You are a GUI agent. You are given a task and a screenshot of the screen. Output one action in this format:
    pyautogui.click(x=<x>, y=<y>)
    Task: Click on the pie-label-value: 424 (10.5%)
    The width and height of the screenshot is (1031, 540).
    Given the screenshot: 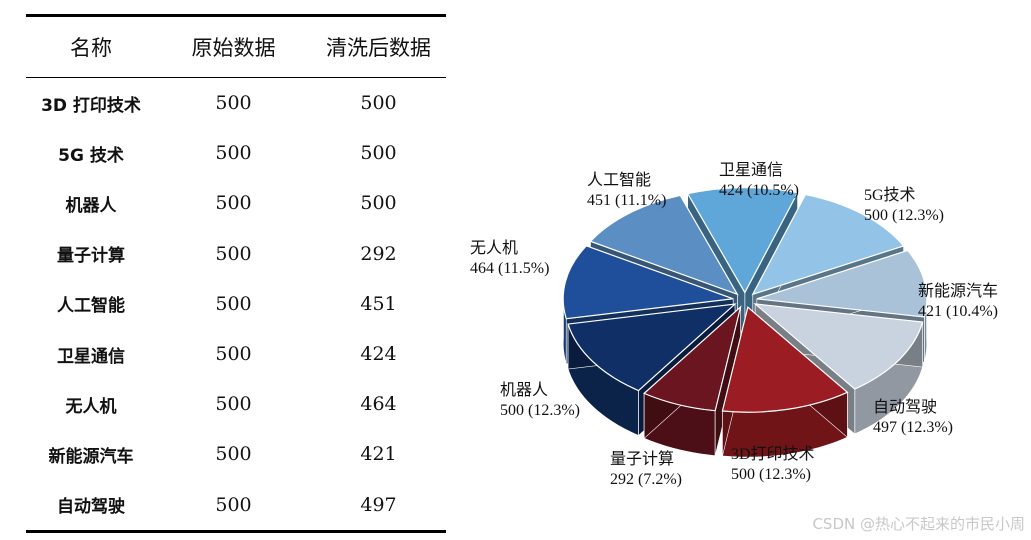 What is the action you would take?
    pyautogui.click(x=759, y=190)
    